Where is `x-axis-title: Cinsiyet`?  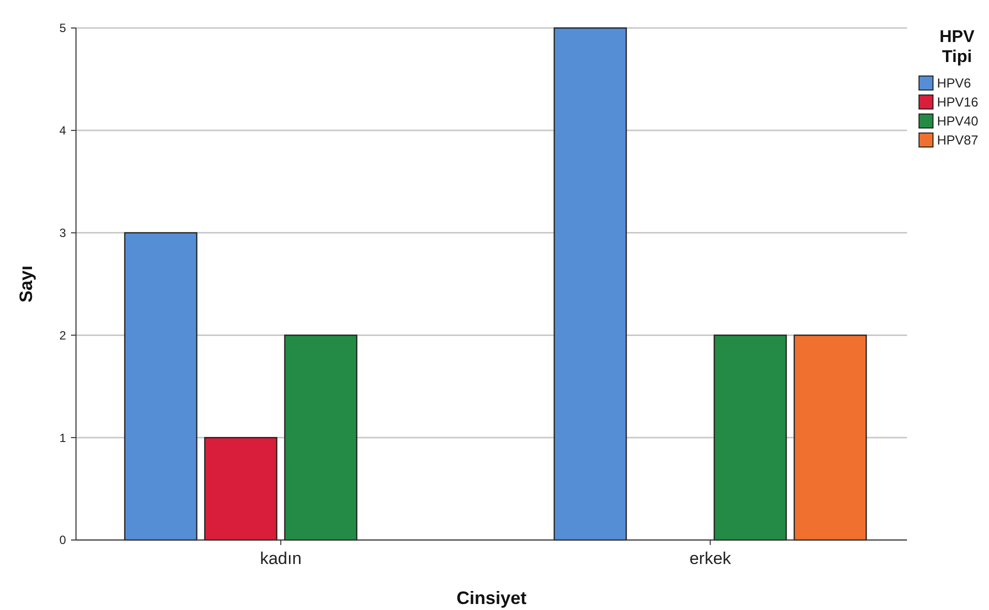 x-axis-title: Cinsiyet is located at coordinates (491, 598).